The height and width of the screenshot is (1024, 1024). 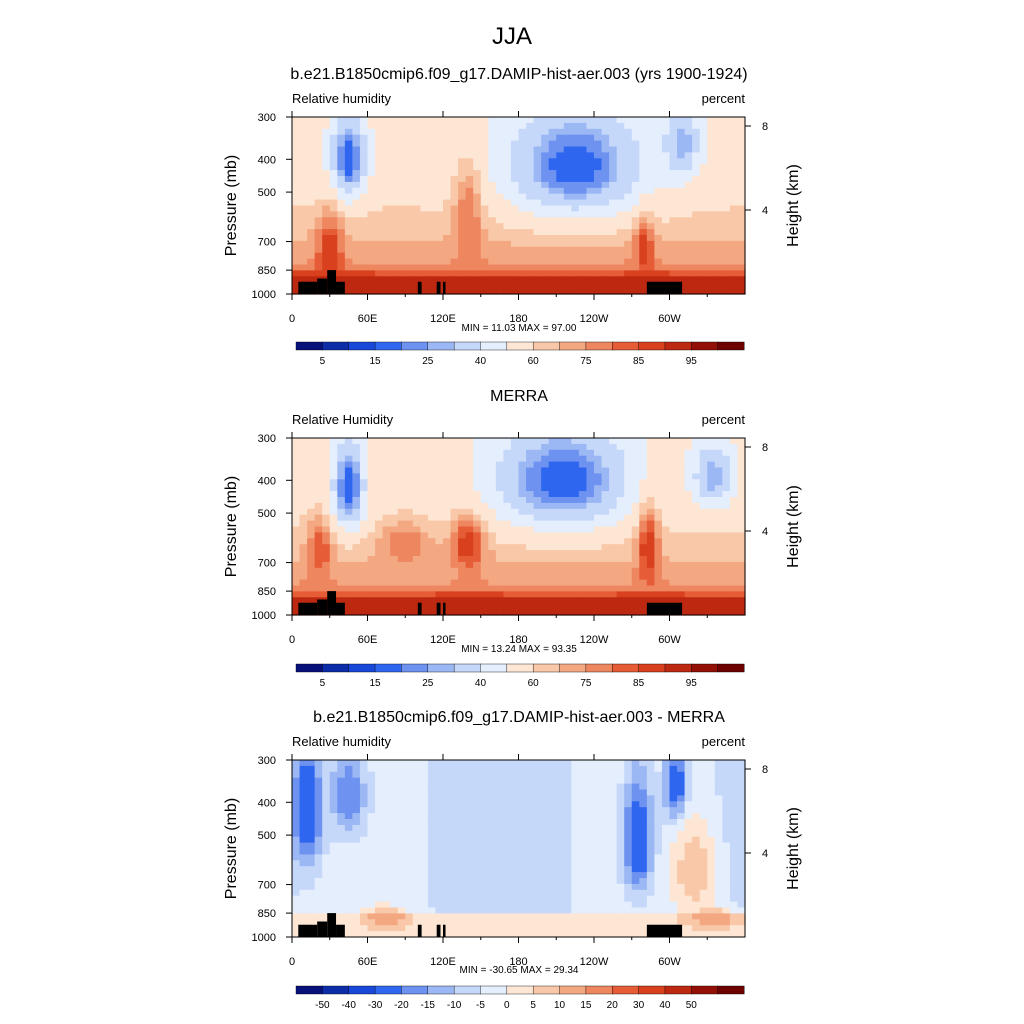 What do you see at coordinates (705, 346) in the screenshot?
I see `colorbar-swatch` at bounding box center [705, 346].